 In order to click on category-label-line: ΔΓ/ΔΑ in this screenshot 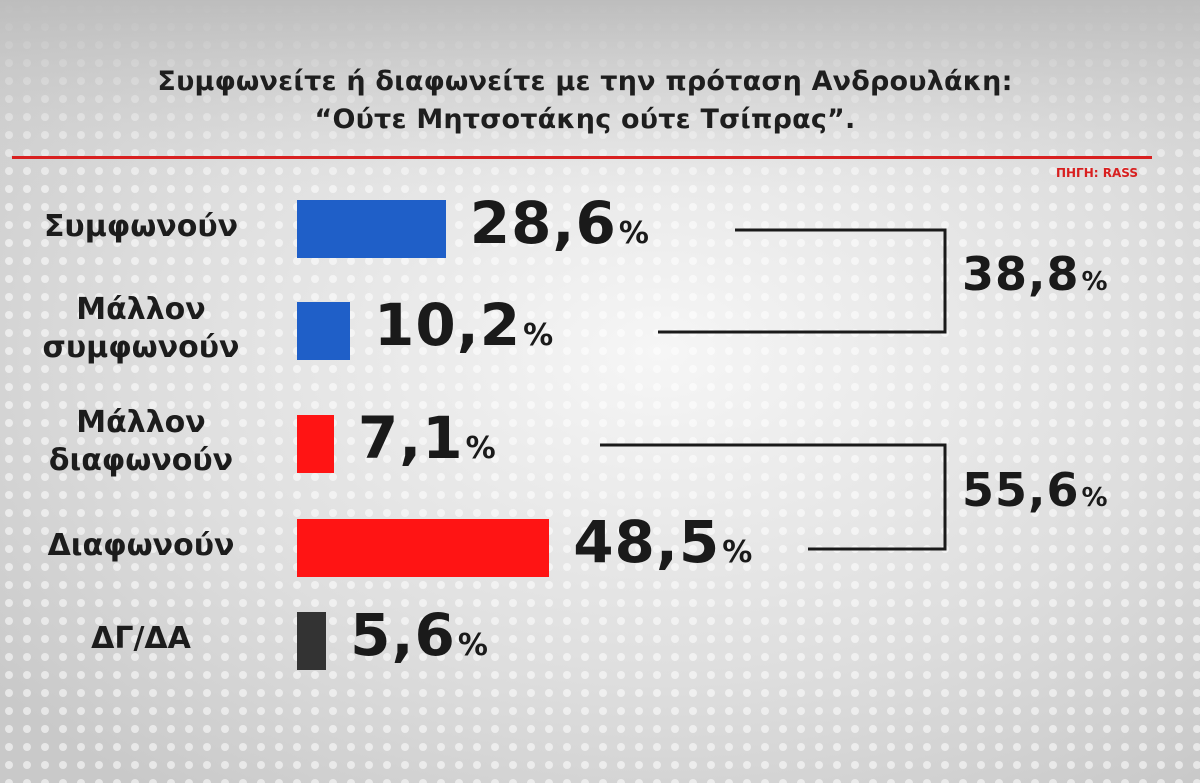, I will do `click(141, 638)`.